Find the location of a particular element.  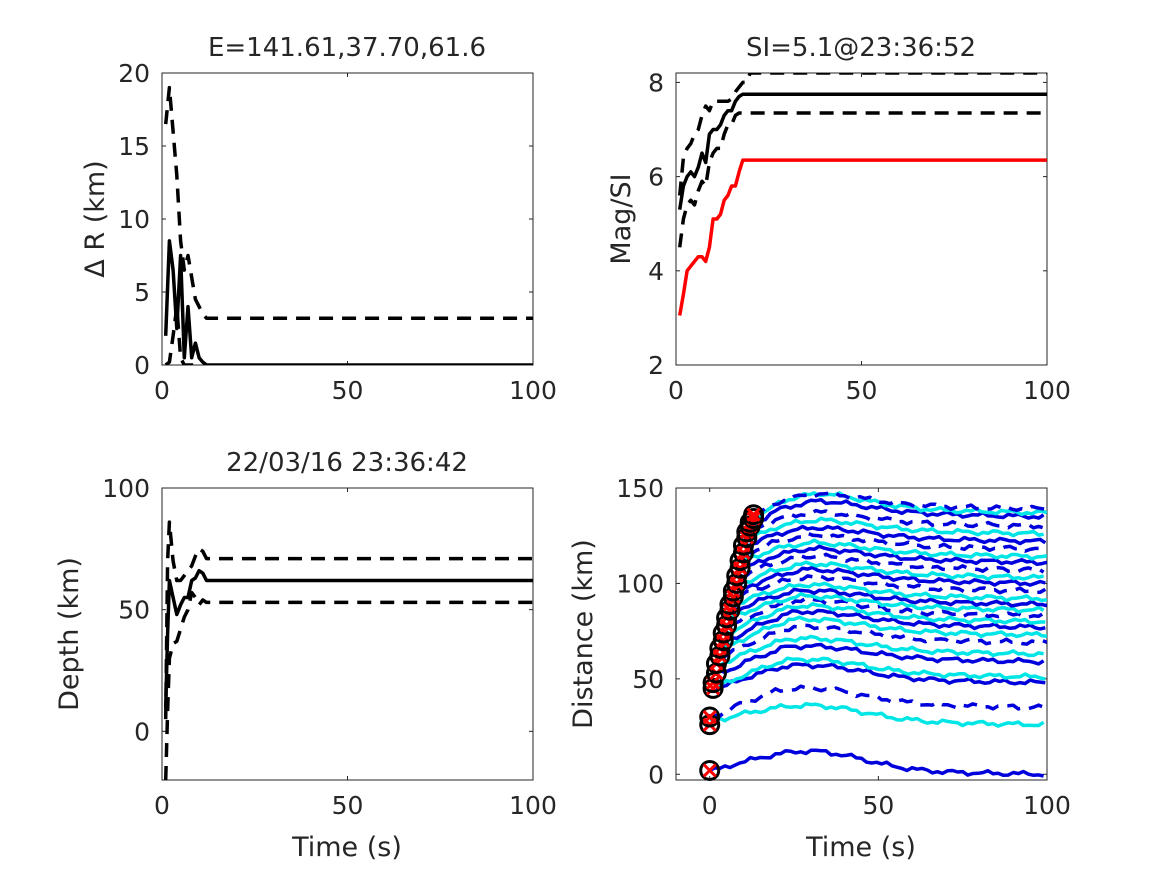

y-axis-label: Mag/SI is located at coordinates (621, 218).